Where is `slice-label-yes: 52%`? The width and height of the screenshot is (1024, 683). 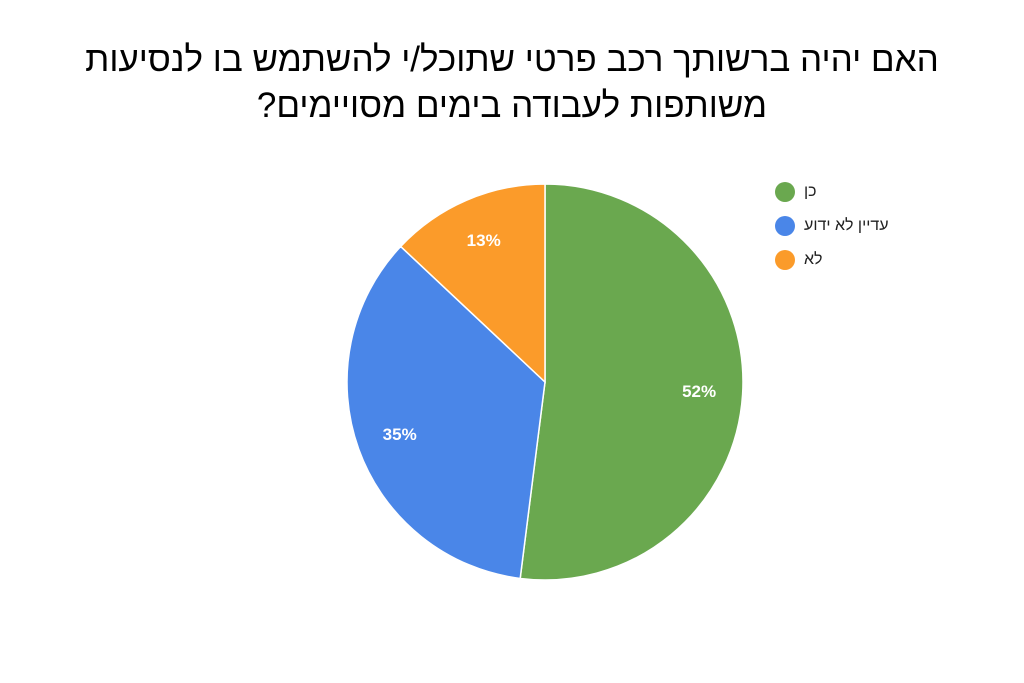
slice-label-yes: 52% is located at coordinates (699, 391).